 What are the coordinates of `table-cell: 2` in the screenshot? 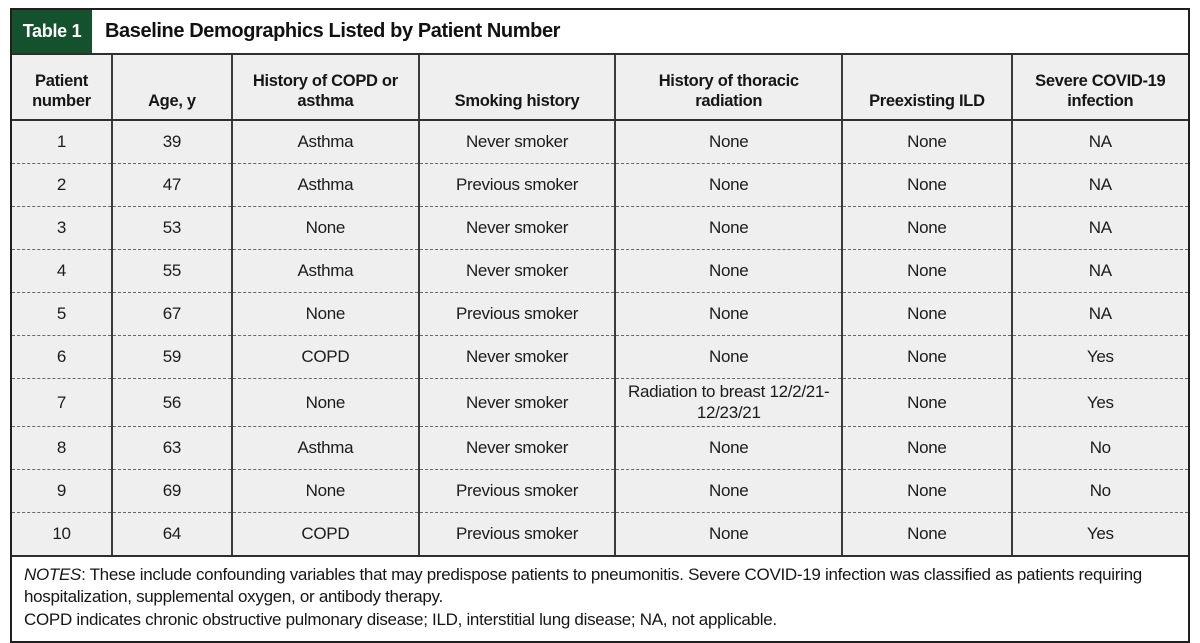 It's located at (62, 185).